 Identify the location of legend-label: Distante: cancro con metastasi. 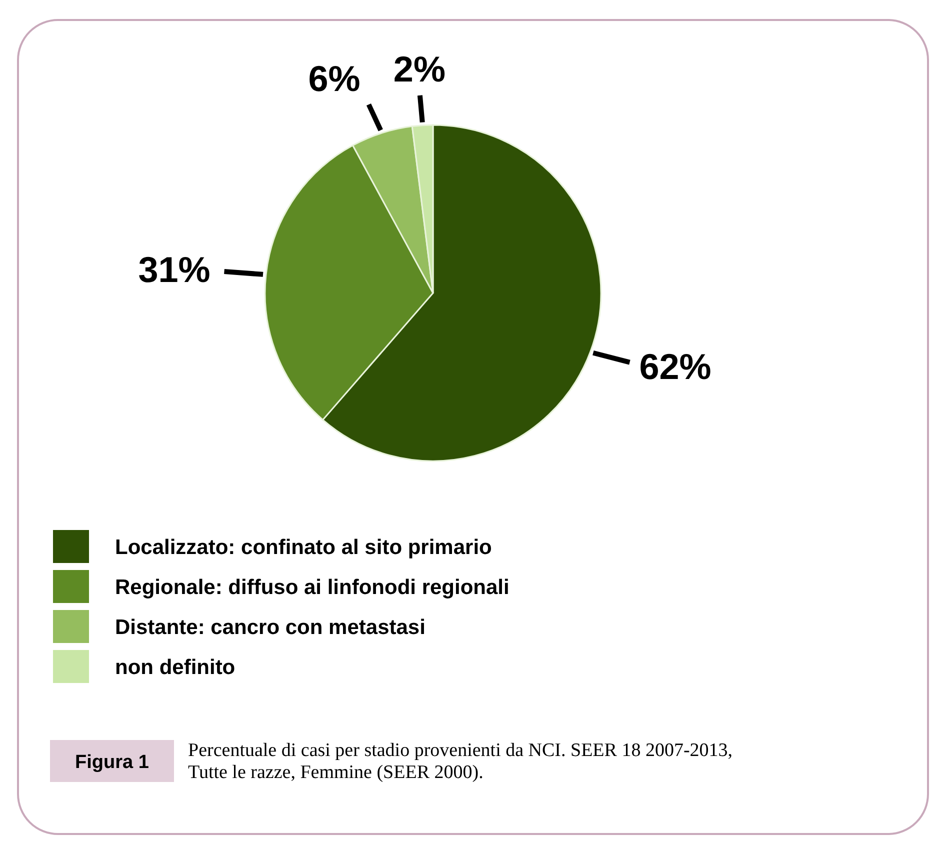
(270, 627).